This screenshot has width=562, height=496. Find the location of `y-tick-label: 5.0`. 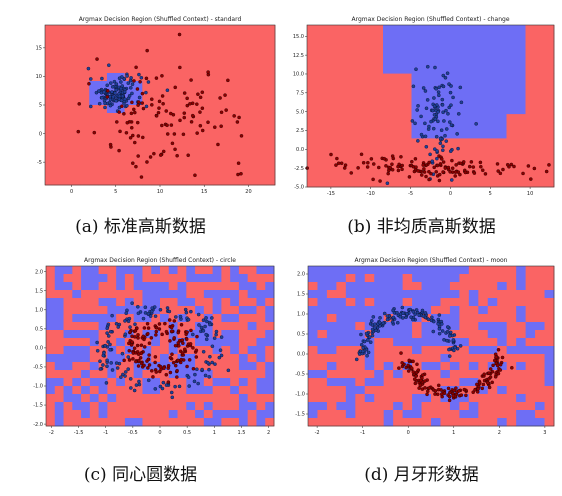

y-tick-label: 5.0 is located at coordinates (300, 112).